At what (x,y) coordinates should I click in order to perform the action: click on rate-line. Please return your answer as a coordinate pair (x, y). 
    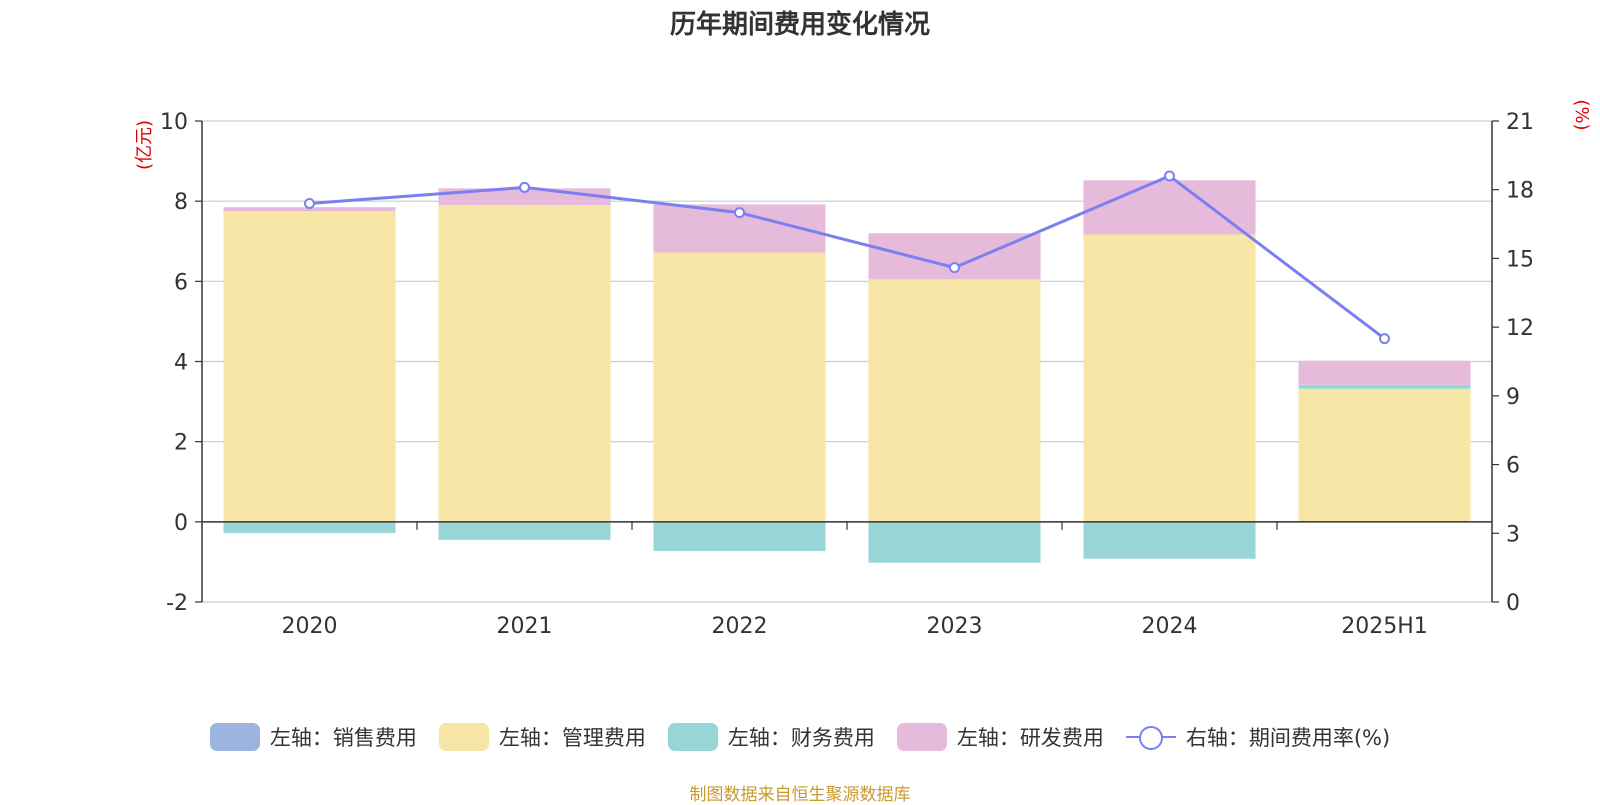
    Looking at the image, I should click on (847, 257).